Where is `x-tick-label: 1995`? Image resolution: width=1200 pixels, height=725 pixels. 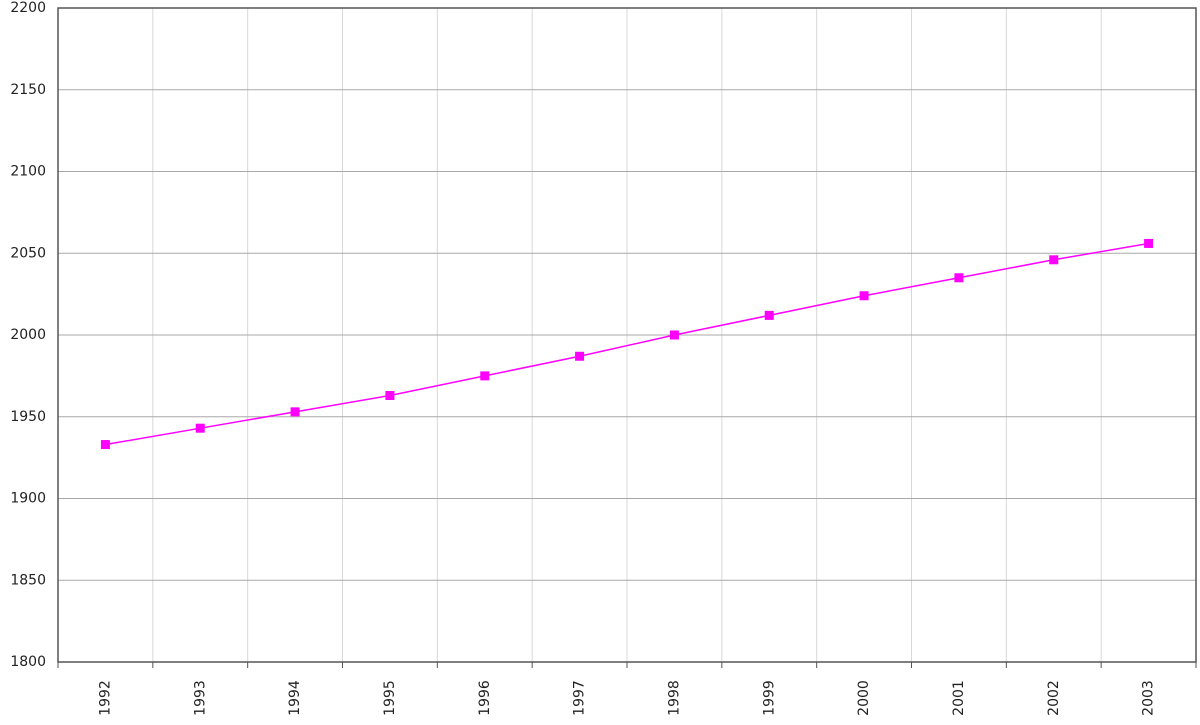
x-tick-label: 1995 is located at coordinates (390, 698).